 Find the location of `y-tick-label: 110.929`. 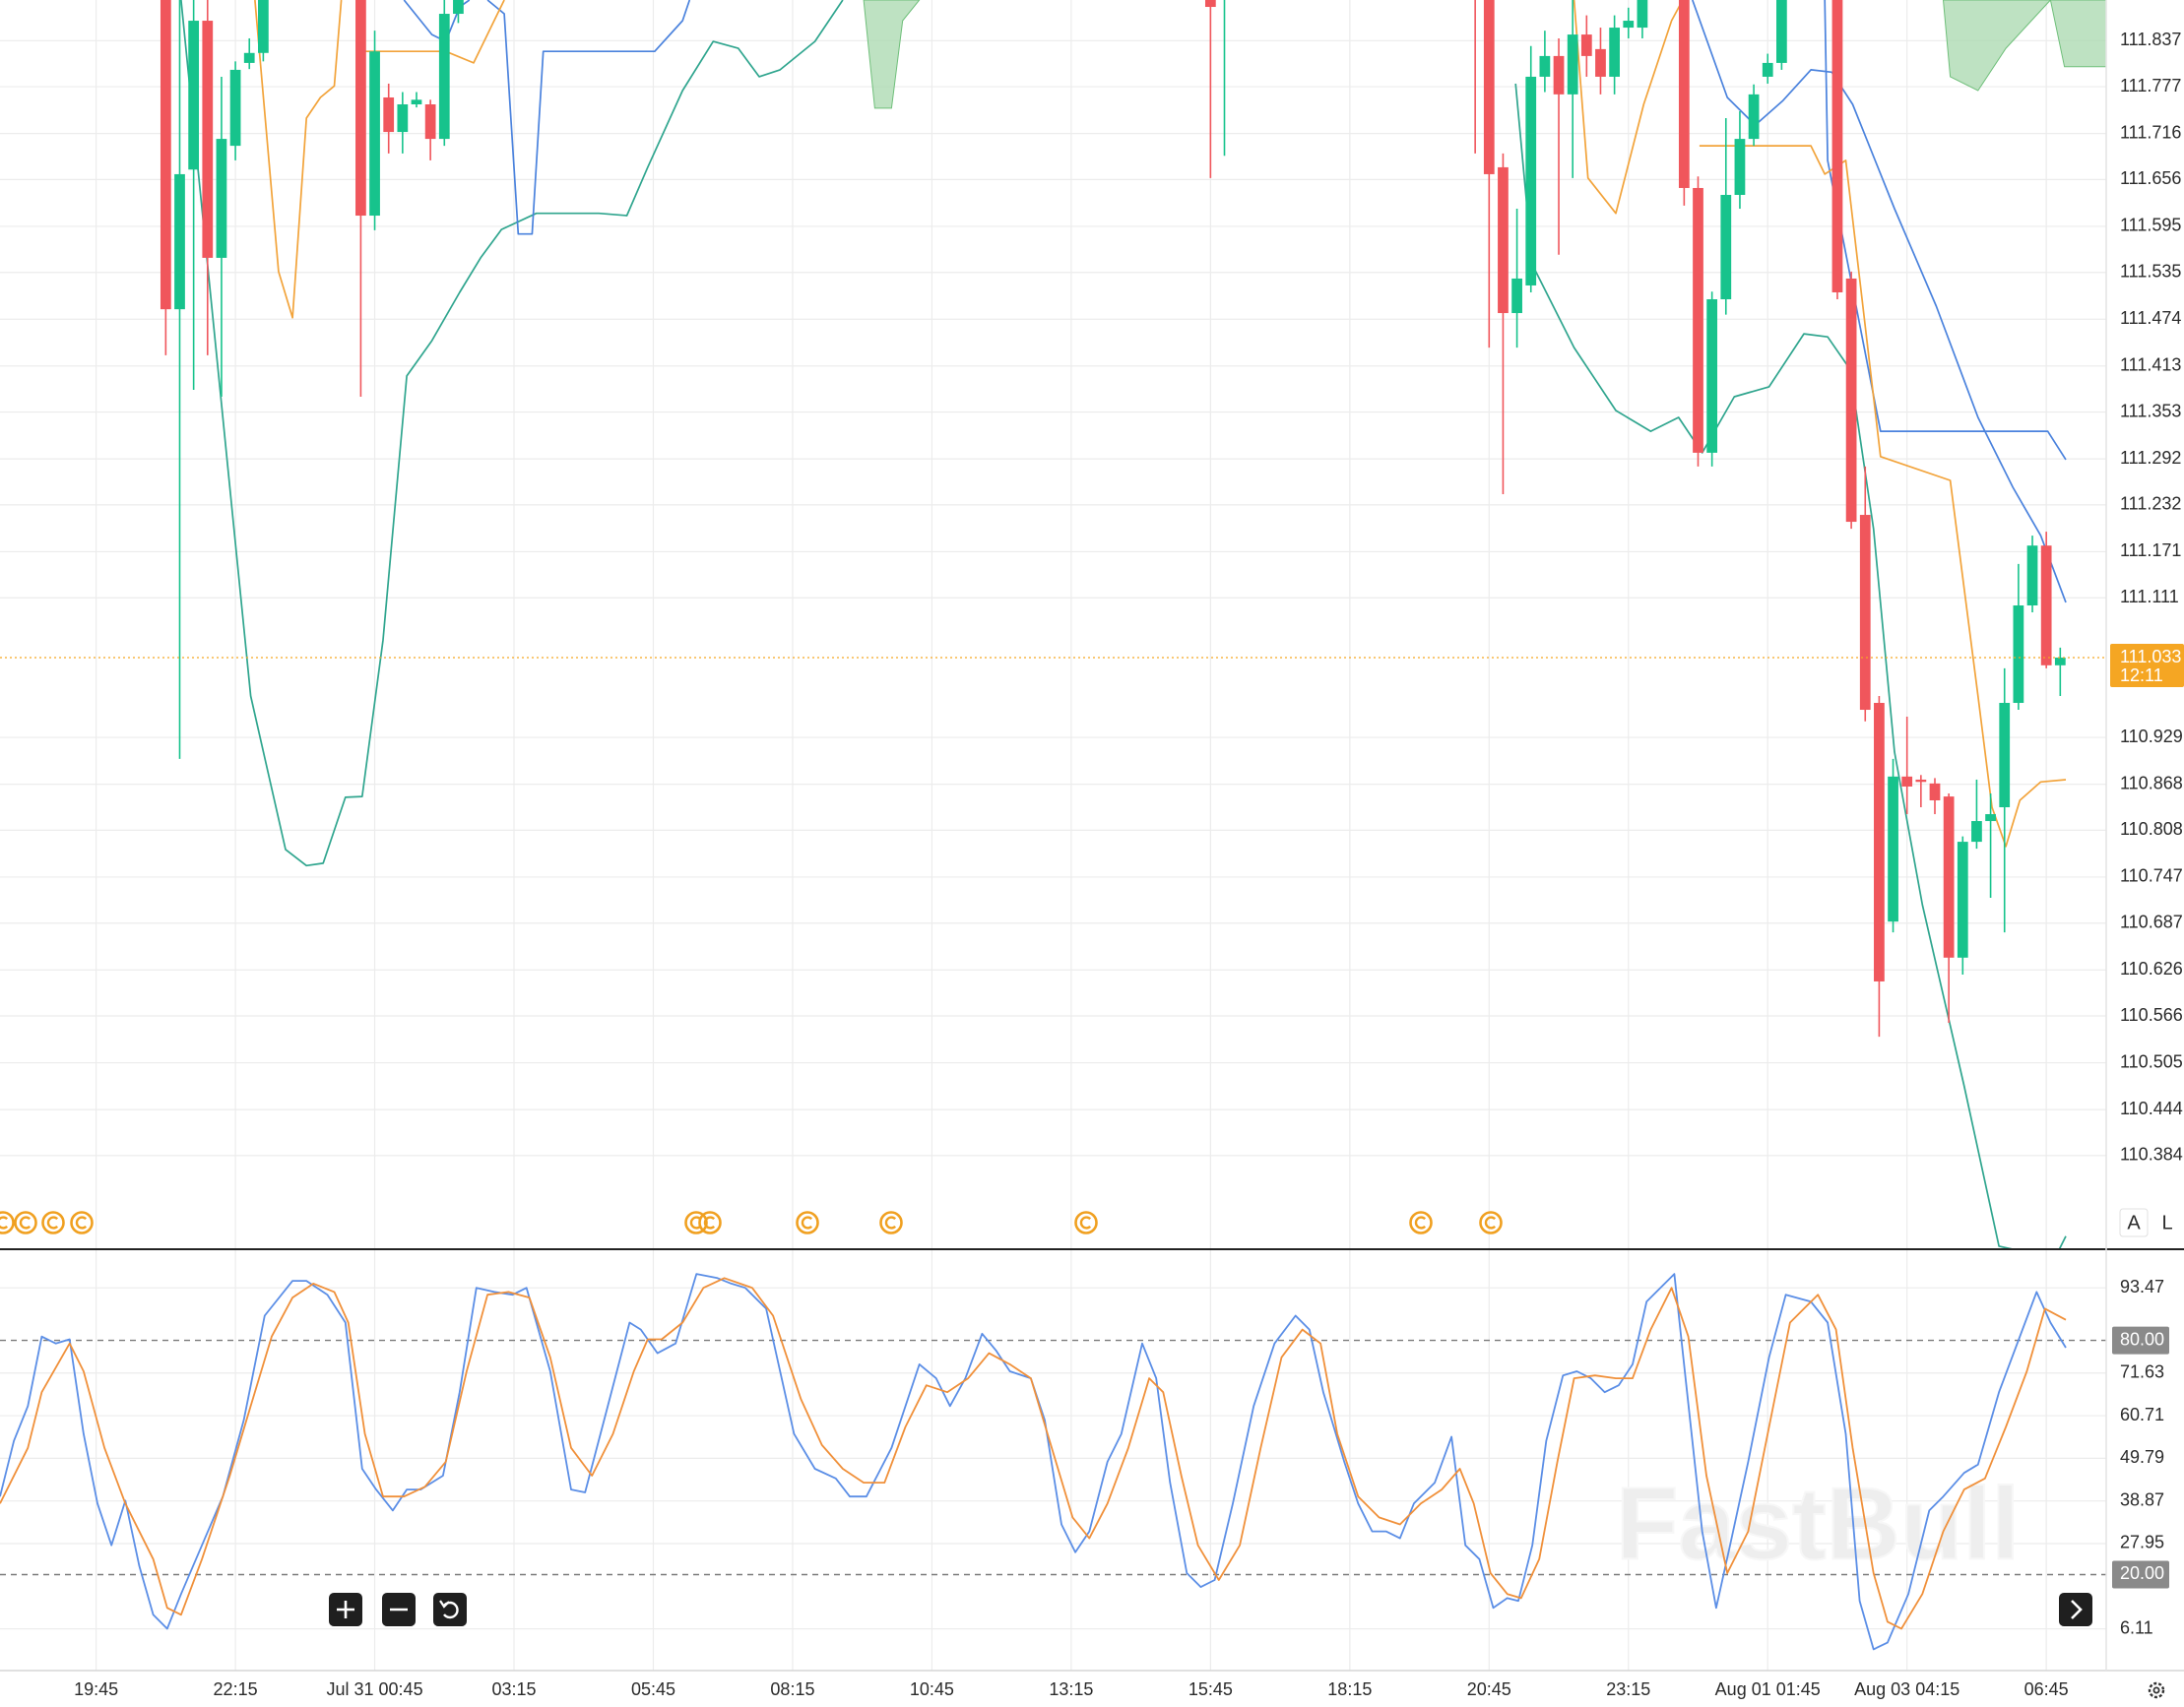

y-tick-label: 110.929 is located at coordinates (2151, 736).